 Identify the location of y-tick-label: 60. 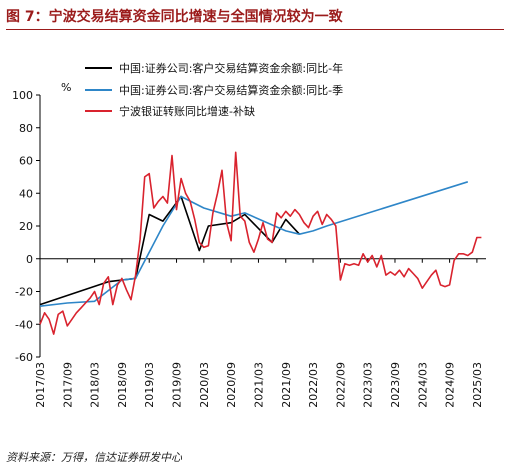
(26, 161).